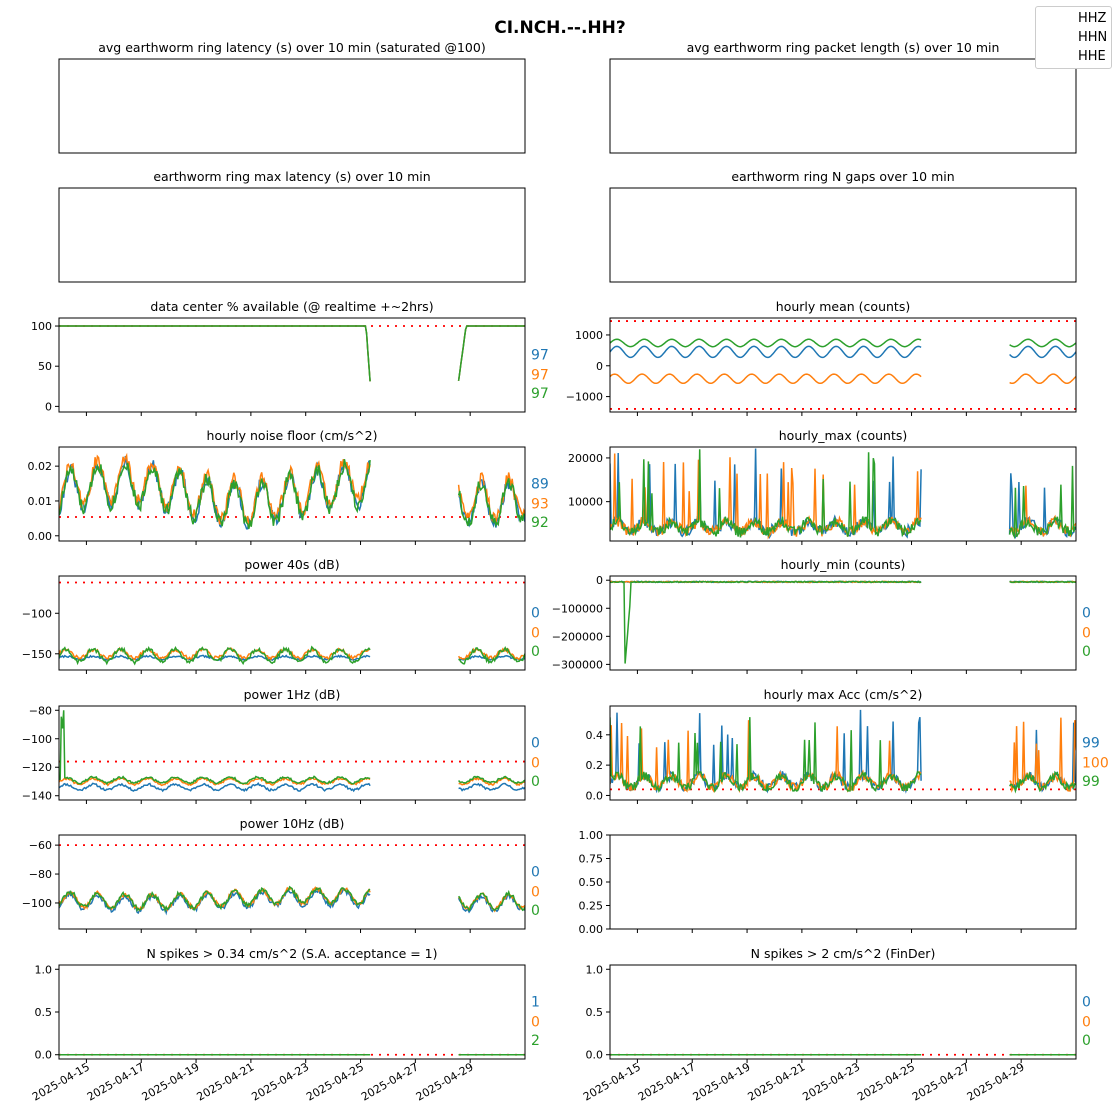  Describe the element at coordinates (540, 375) in the screenshot. I see `stat-label-avail-HHN: 97` at that location.